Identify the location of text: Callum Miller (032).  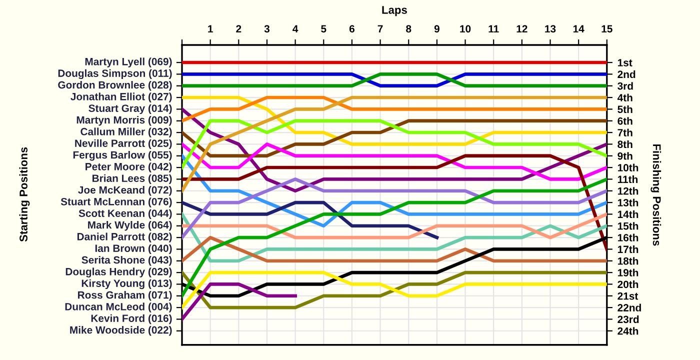
(126, 133).